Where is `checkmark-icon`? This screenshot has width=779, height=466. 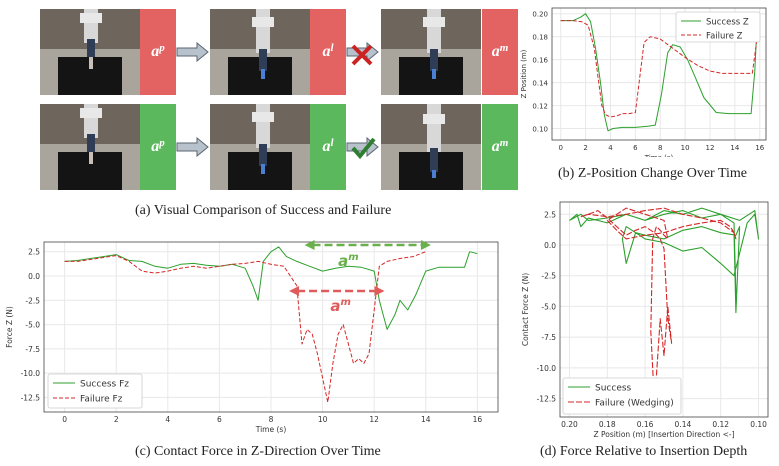 checkmark-icon is located at coordinates (363, 148).